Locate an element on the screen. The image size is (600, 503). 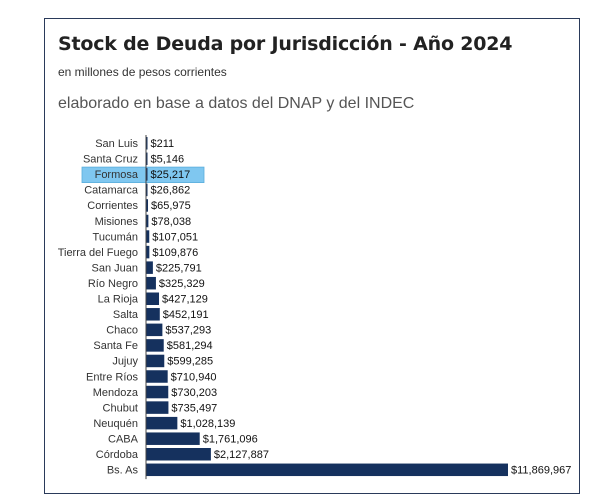
value-label-jujuy: $599,285 is located at coordinates (190, 362).